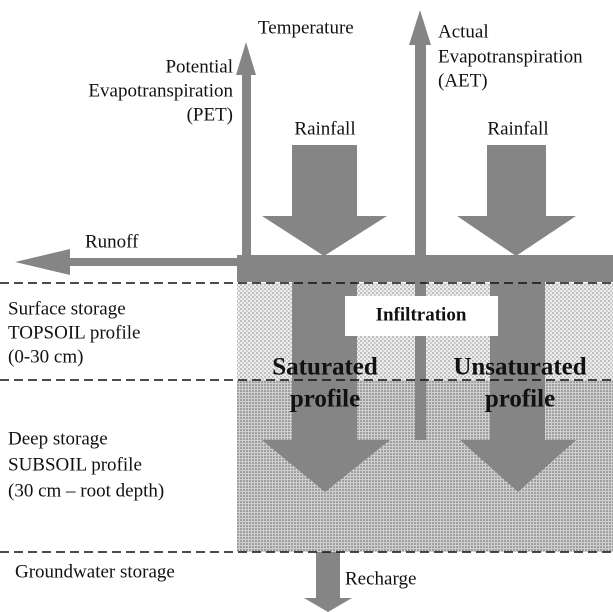 The height and width of the screenshot is (612, 613). I want to click on label: Surface storage, so click(67, 308).